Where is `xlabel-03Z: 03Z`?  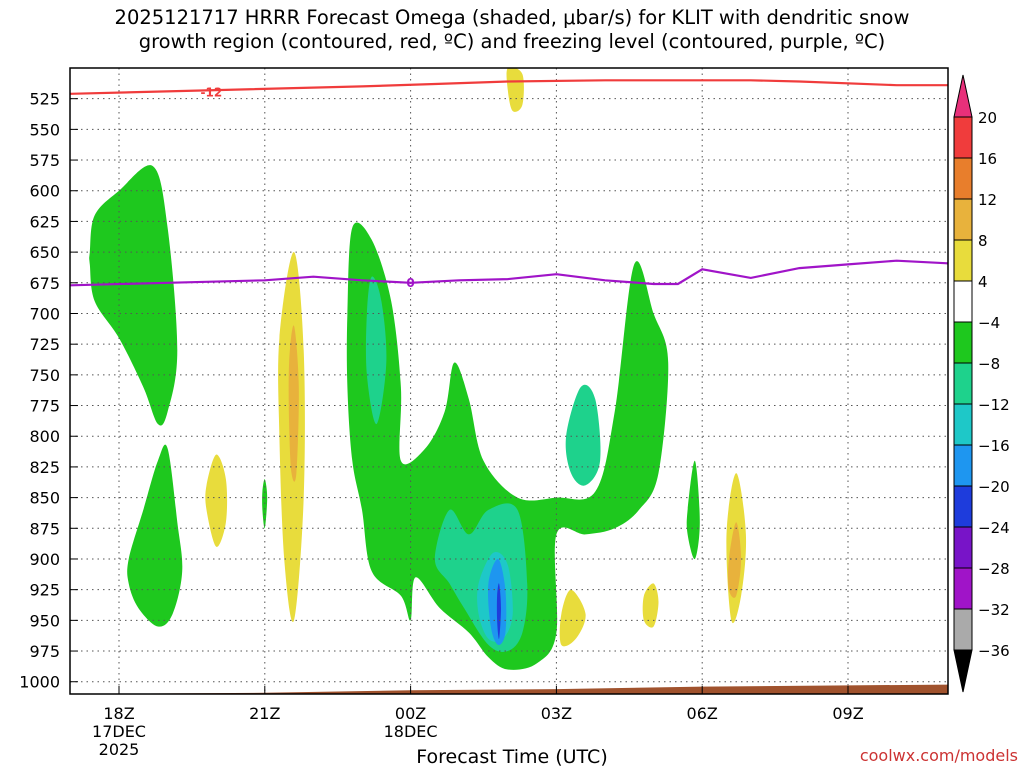
xlabel-03Z: 03Z is located at coordinates (556, 713).